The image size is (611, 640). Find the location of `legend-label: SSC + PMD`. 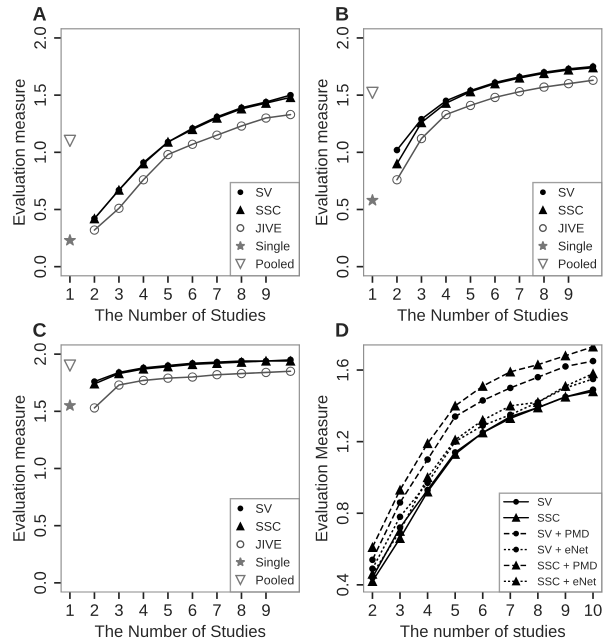

legend-label: SSC + PMD is located at coordinates (567, 566).